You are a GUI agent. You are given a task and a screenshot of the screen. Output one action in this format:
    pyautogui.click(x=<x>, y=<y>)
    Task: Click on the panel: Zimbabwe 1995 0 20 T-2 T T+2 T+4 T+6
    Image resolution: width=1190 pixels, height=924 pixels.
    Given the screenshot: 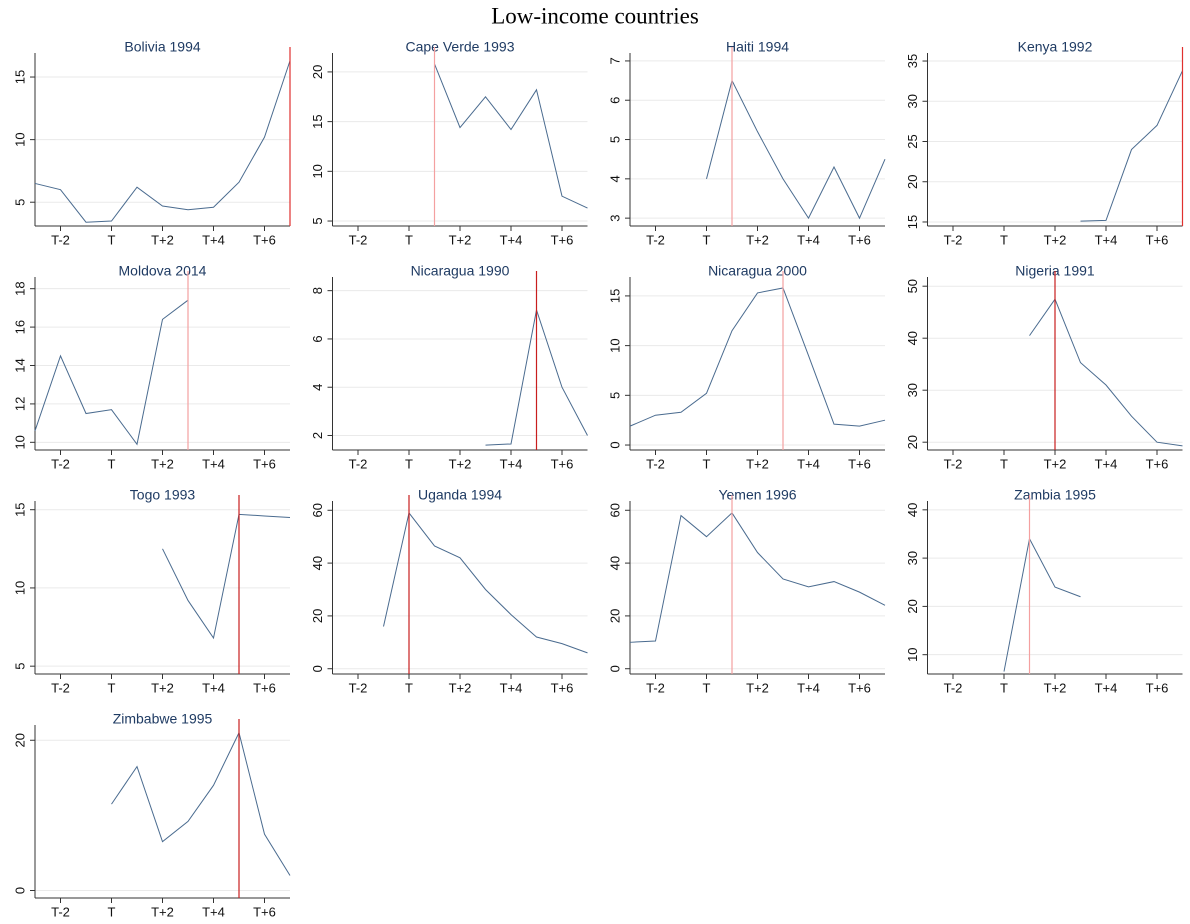 What is the action you would take?
    pyautogui.click(x=151, y=815)
    